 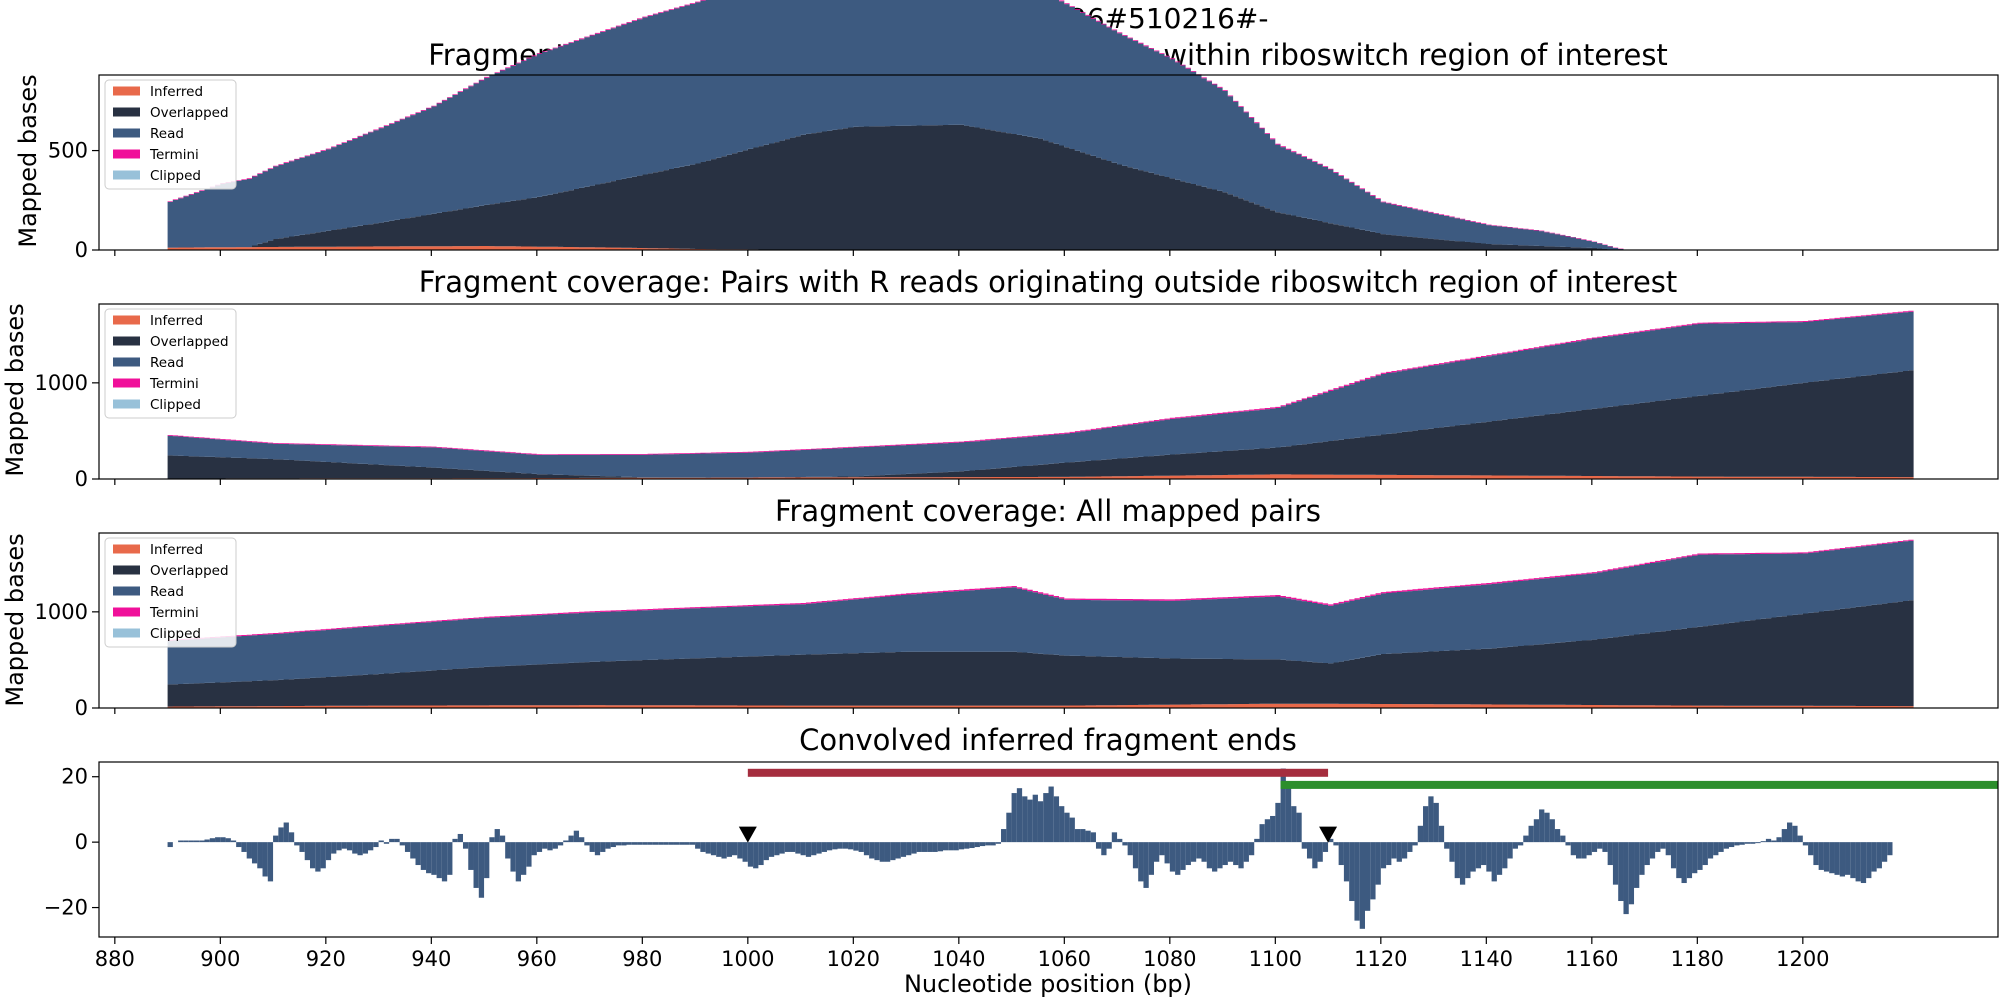 What do you see at coordinates (326, 959) in the screenshot?
I see `x-tick-label: 920` at bounding box center [326, 959].